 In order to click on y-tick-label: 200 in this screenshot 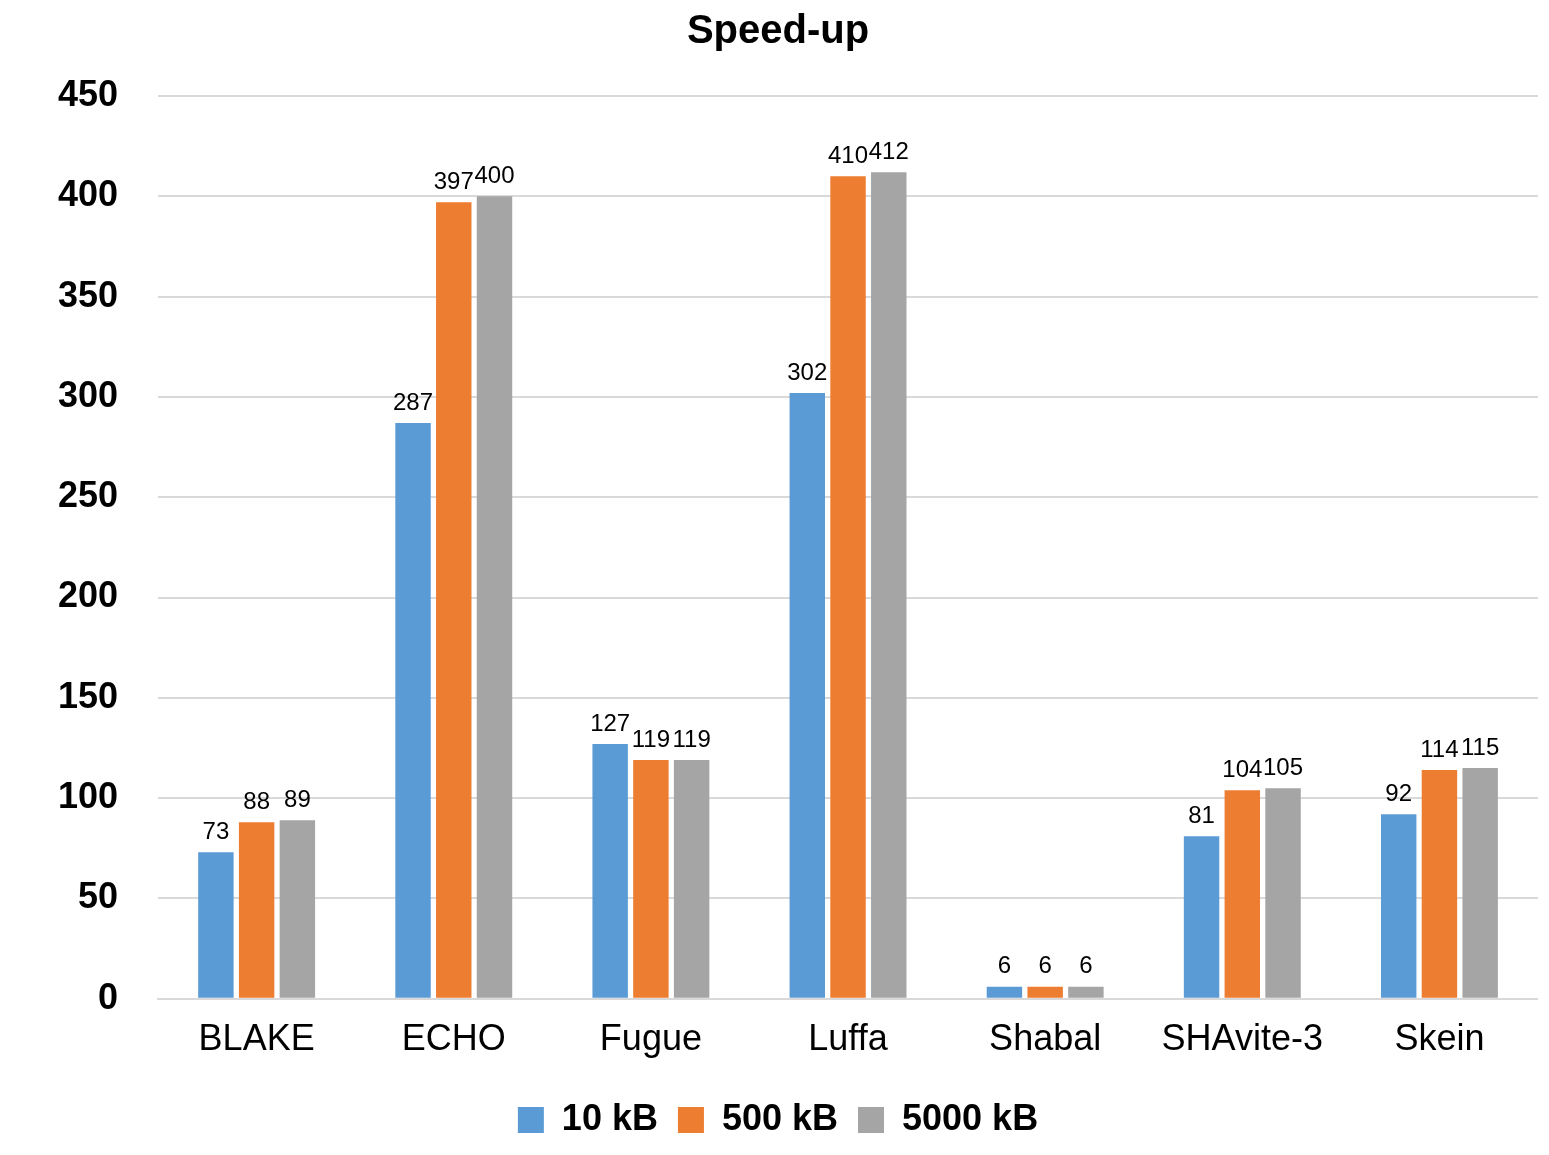, I will do `click(88, 595)`.